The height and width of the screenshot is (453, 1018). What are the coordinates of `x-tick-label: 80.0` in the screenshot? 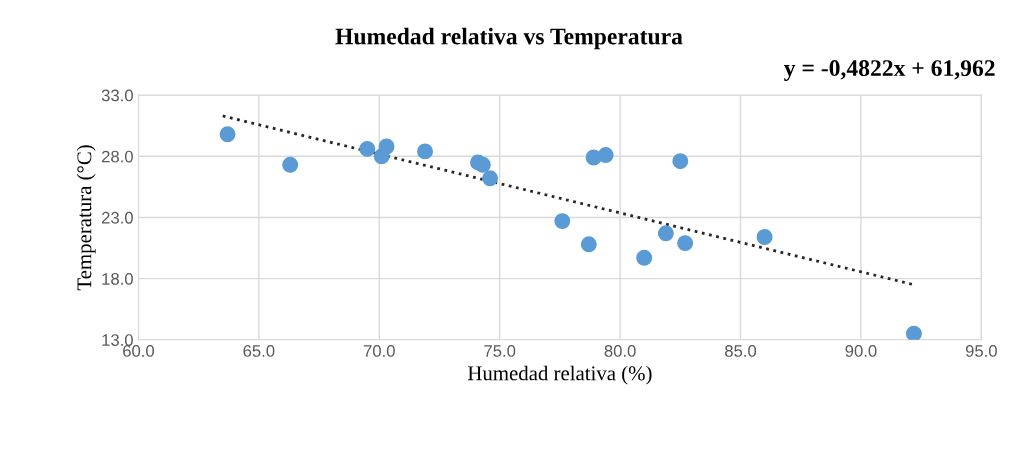 It's located at (620, 351).